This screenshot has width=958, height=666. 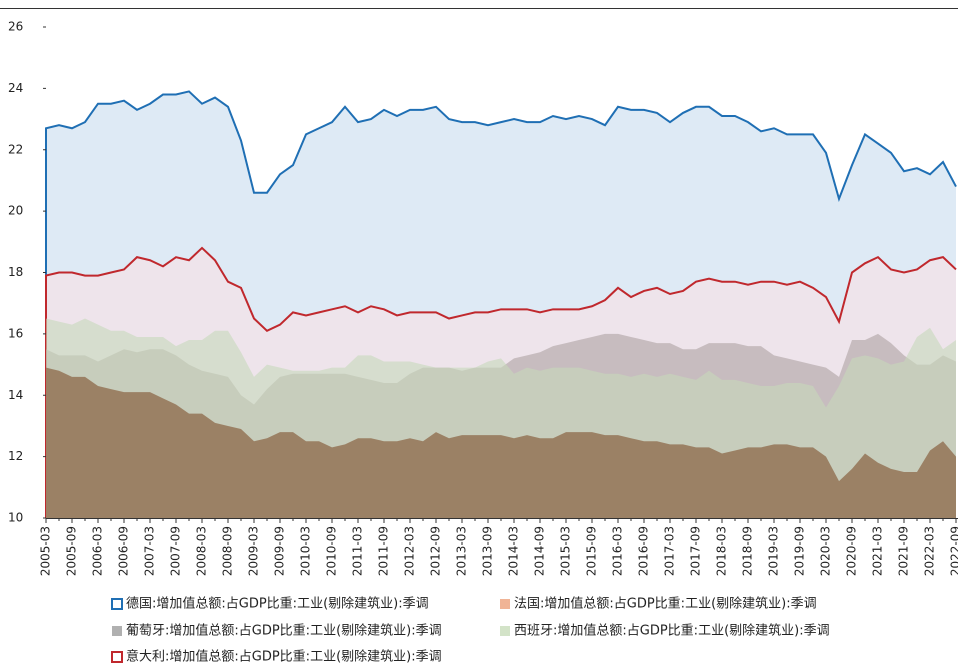 I want to click on legend-label: 德国:增加值总额:占GDP比重:工业(剔除建筑业):季调, so click(x=277, y=604).